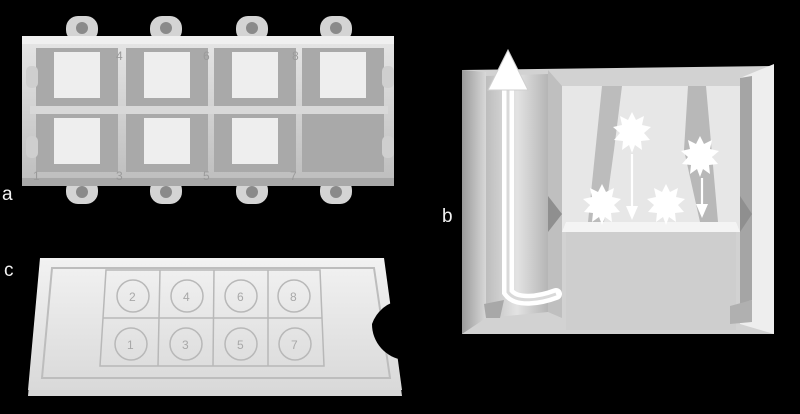  What do you see at coordinates (294, 345) in the screenshot?
I see `plate-well-number-7: 7` at bounding box center [294, 345].